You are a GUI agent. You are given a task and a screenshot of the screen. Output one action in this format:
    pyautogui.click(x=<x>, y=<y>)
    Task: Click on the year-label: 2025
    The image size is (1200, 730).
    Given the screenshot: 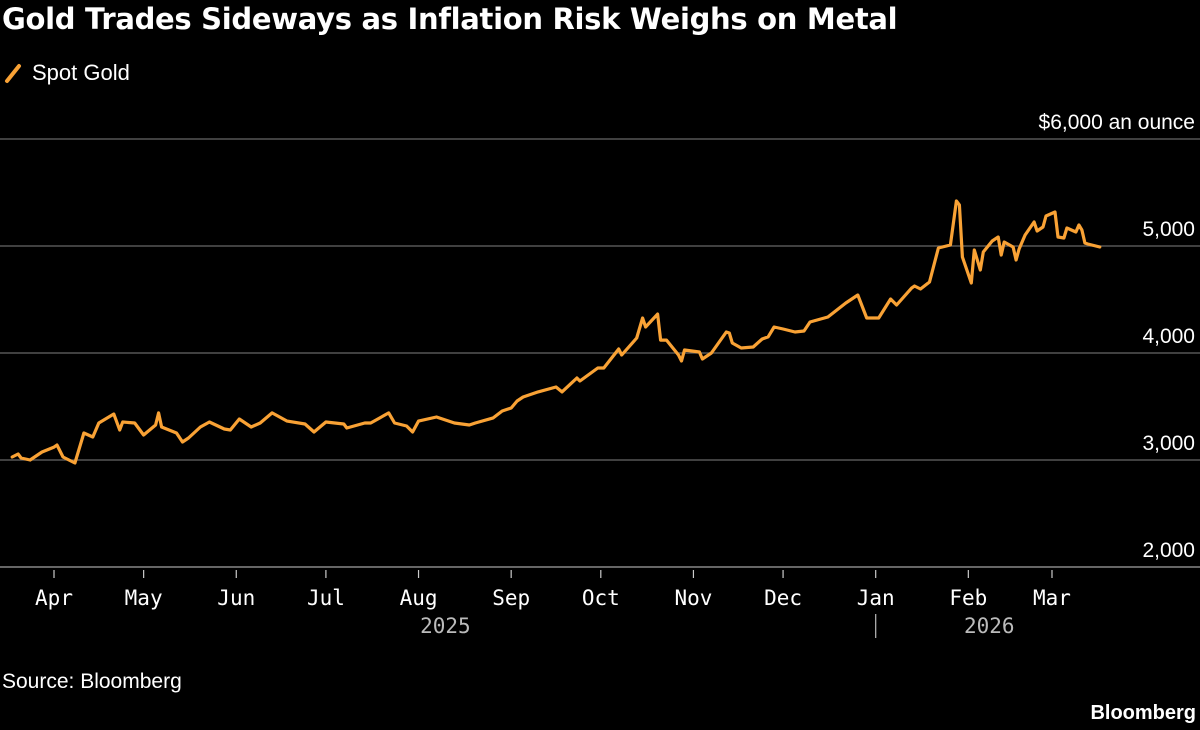 What is the action you would take?
    pyautogui.click(x=445, y=626)
    